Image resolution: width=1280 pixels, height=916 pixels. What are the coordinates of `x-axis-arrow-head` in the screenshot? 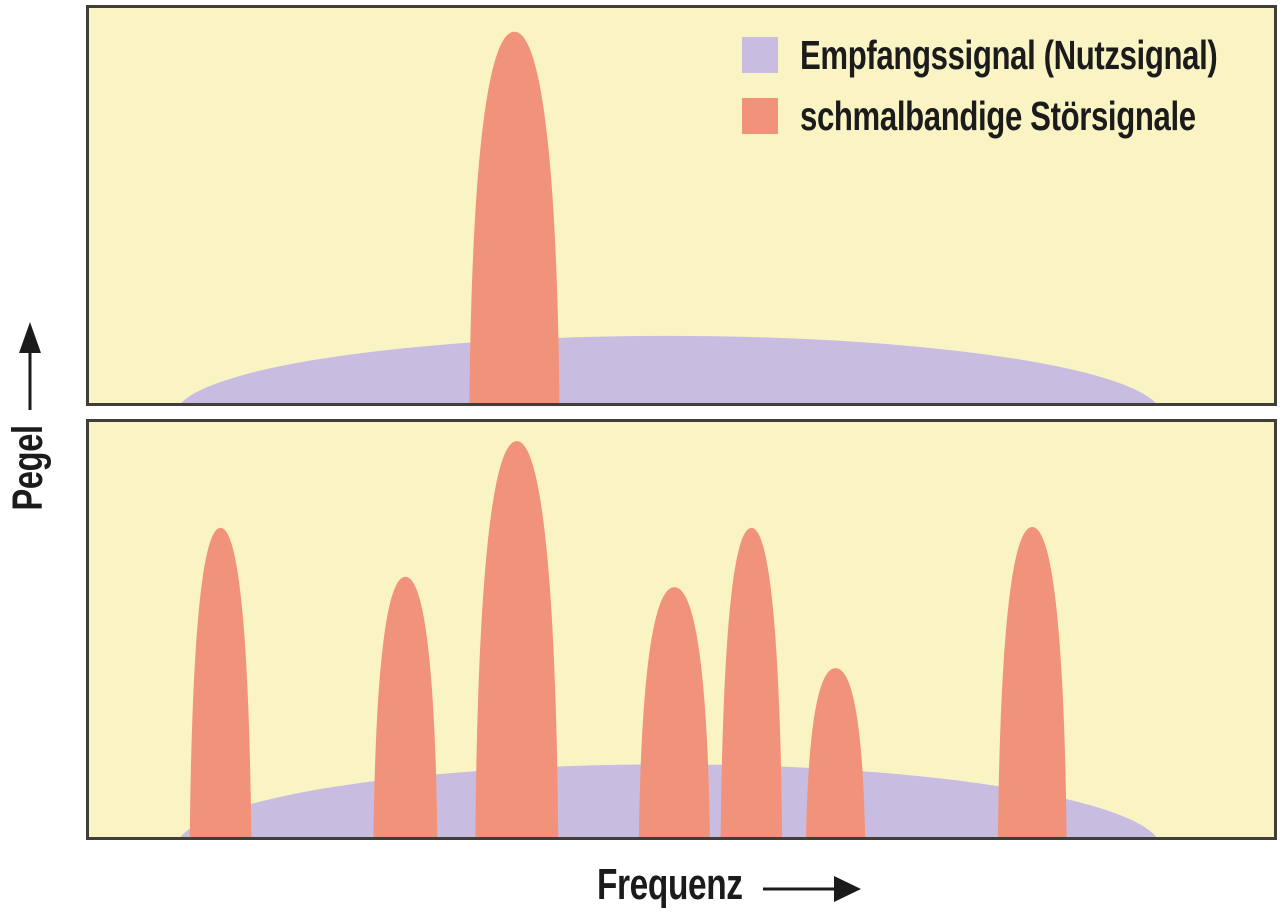 It's located at (847, 889).